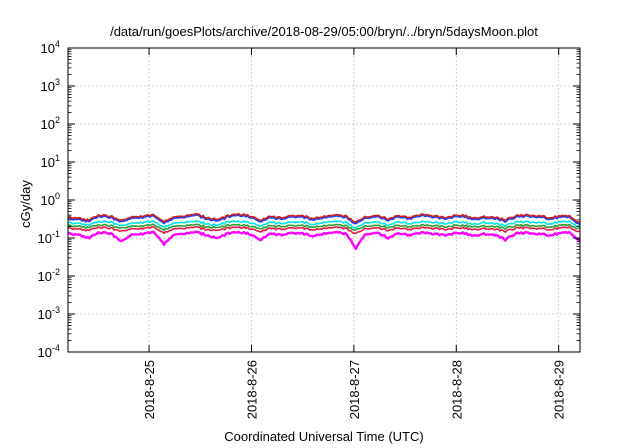 This screenshot has height=448, width=640. Describe the element at coordinates (323, 436) in the screenshot. I see `x-axis-label: Coordinated Universal Time (UTC)` at that location.